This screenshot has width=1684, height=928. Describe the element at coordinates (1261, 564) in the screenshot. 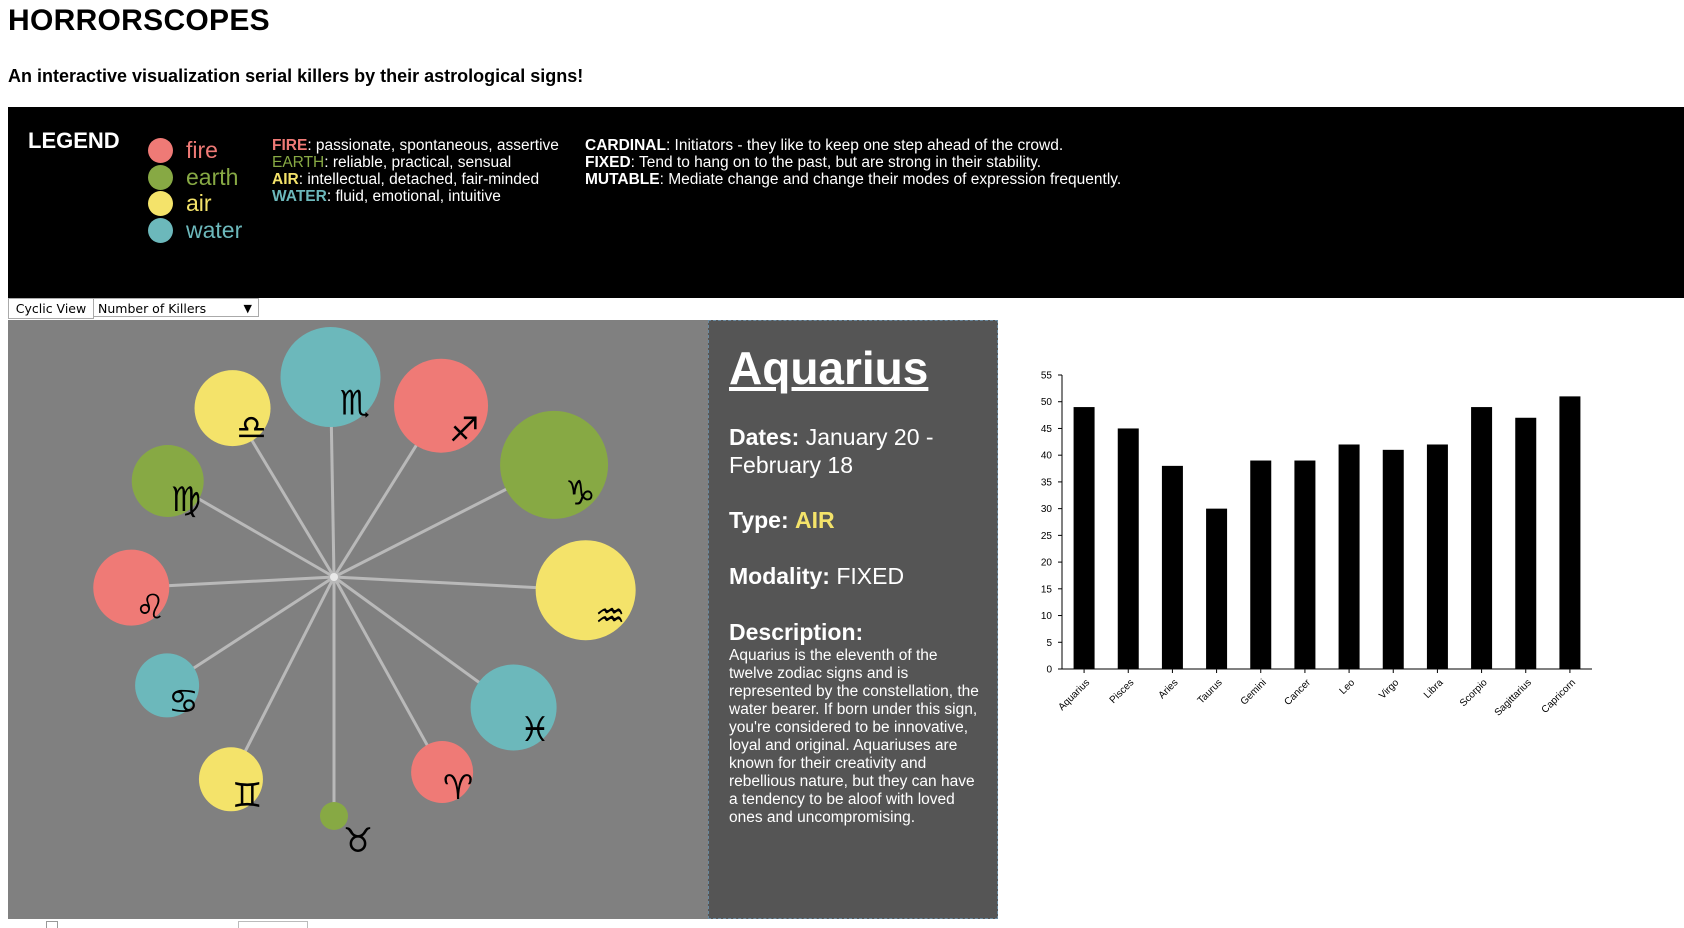

I see `bar-gemini` at that location.